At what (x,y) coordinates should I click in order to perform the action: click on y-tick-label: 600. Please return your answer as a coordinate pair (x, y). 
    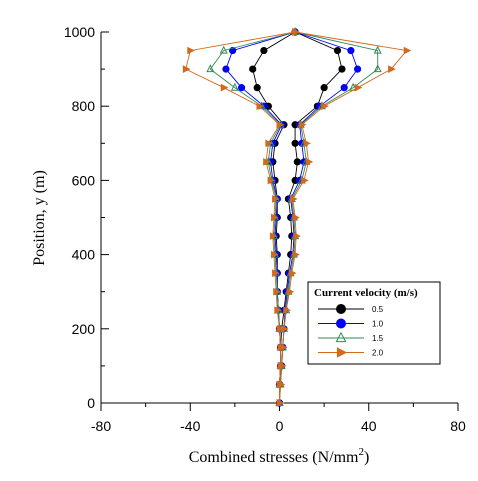
    Looking at the image, I should click on (84, 180).